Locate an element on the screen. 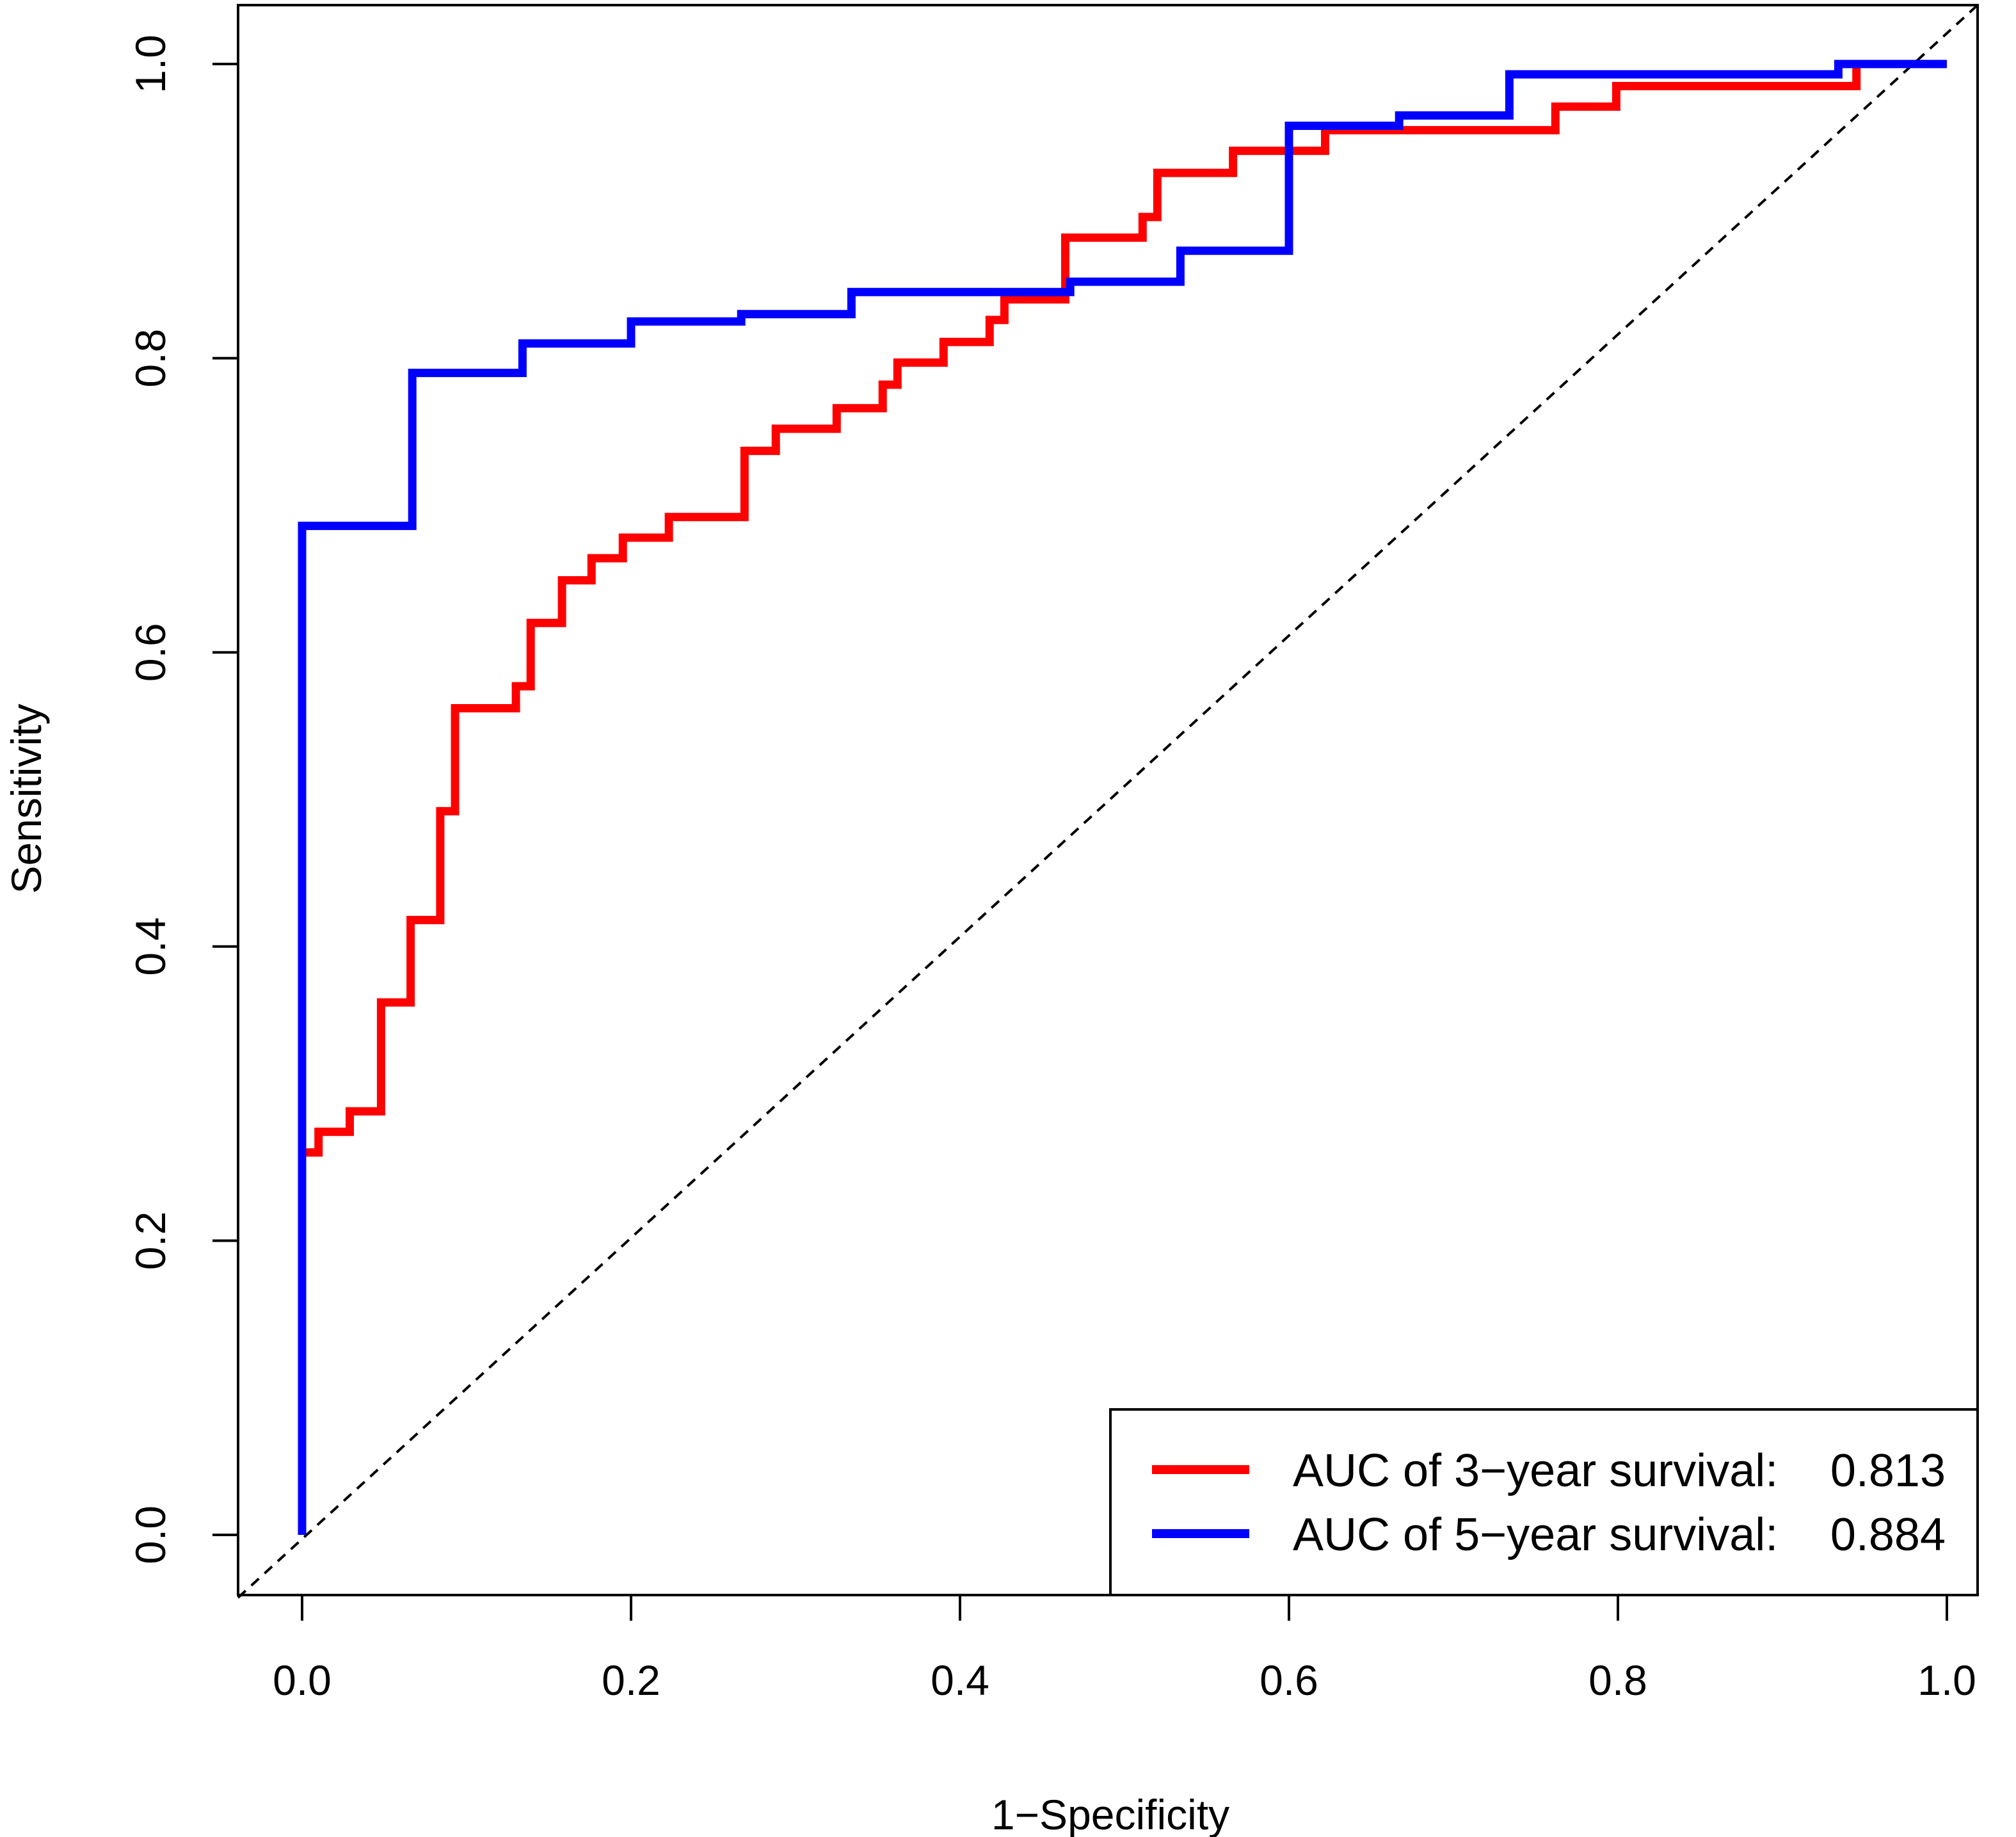 The width and height of the screenshot is (2016, 1837). y-tick-label: 0.8 is located at coordinates (150, 358).